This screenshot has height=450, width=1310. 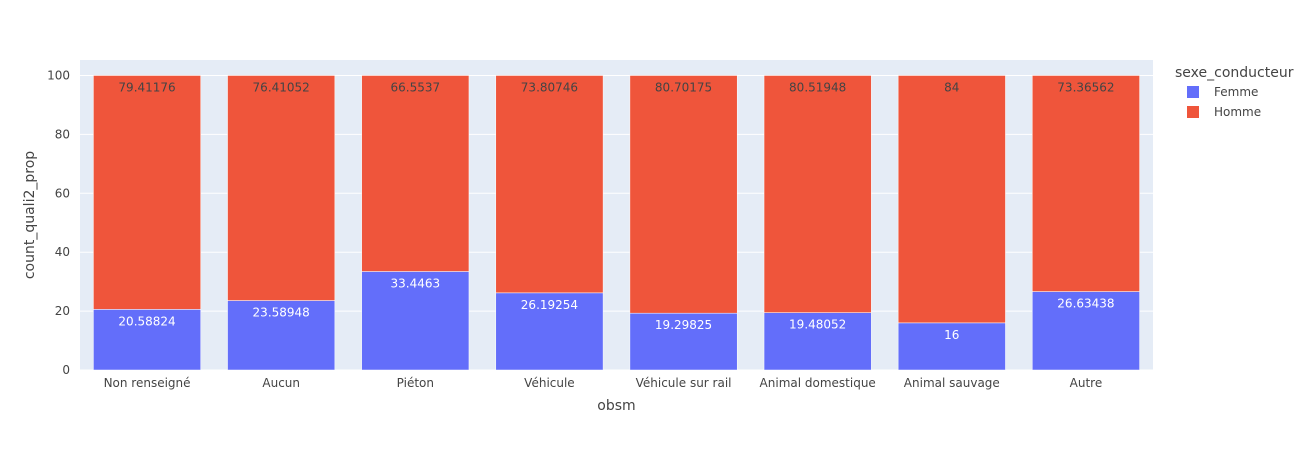 I want to click on y-tick-label: 100, so click(x=58, y=75).